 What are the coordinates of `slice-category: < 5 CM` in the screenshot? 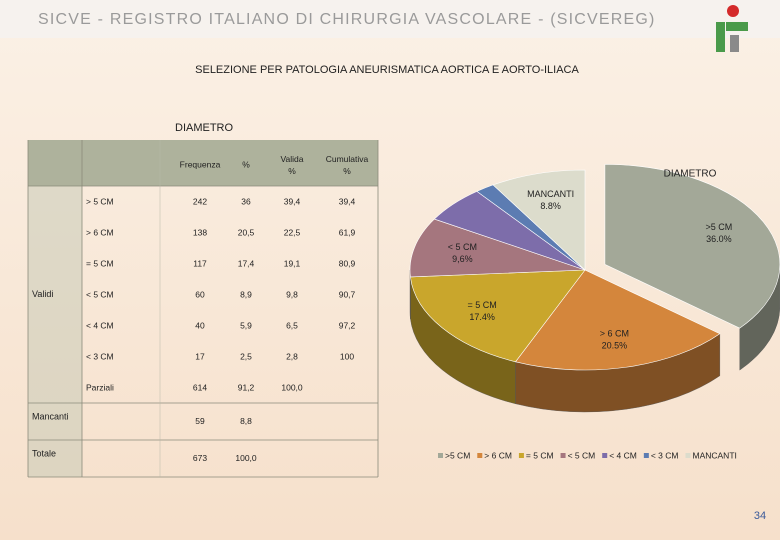 It's located at (462, 247).